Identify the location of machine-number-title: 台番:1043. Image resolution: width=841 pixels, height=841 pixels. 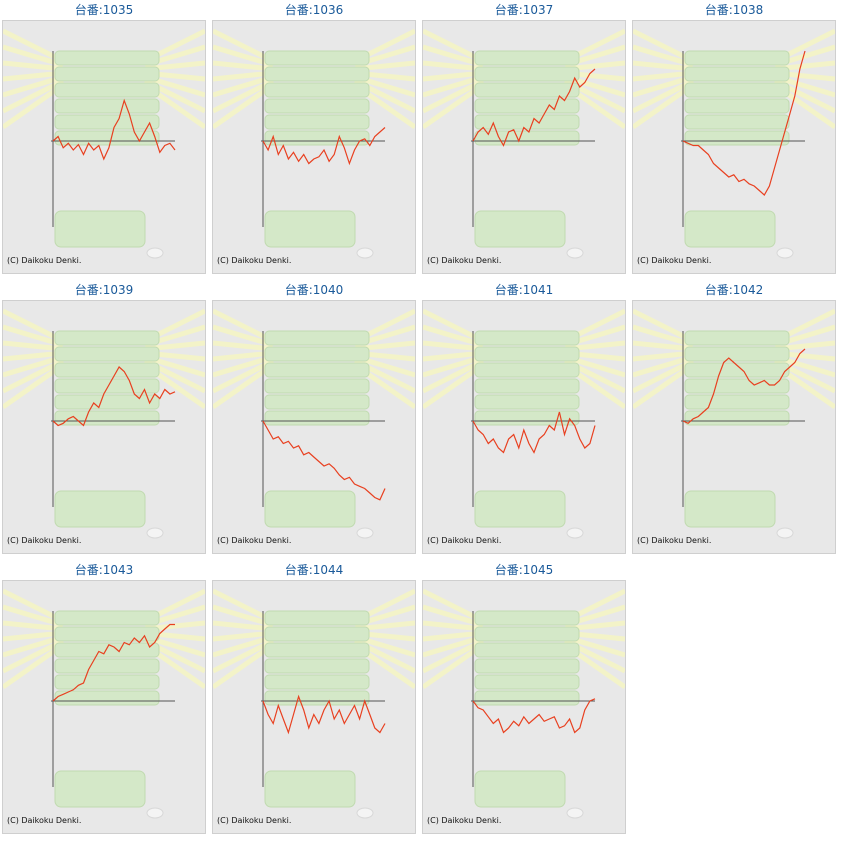
(104, 570).